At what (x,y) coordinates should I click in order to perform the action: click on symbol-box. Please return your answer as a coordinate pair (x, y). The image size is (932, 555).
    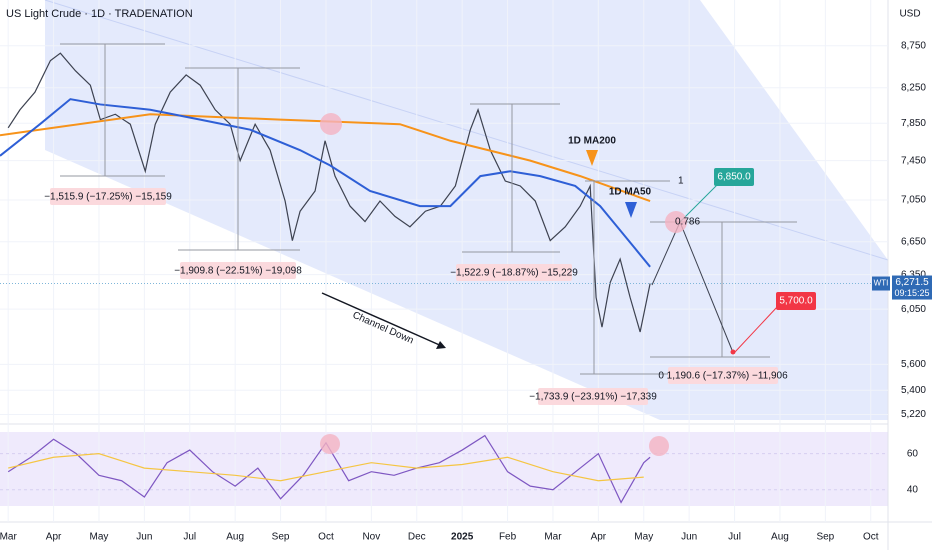
    Looking at the image, I should click on (881, 283).